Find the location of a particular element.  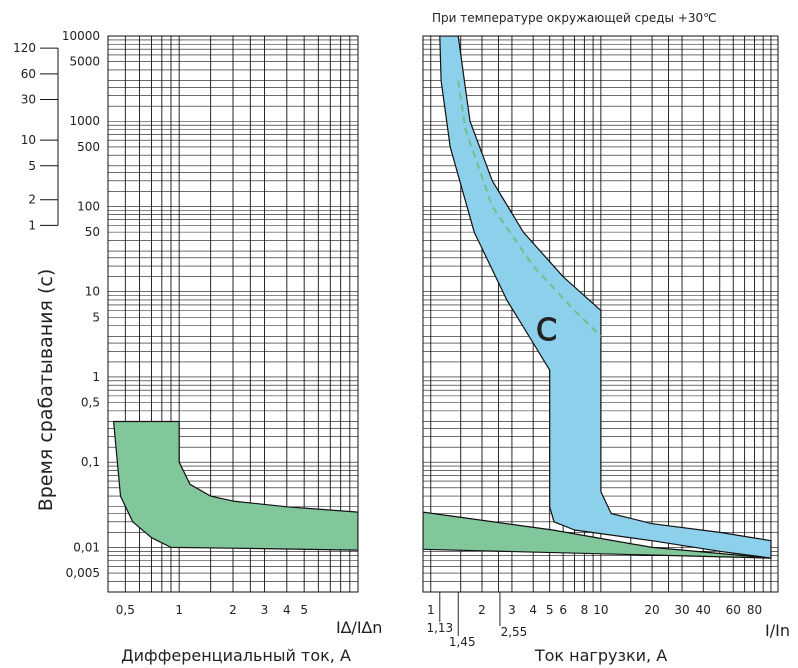

right-x-tick-label-7: 10 is located at coordinates (600, 610).